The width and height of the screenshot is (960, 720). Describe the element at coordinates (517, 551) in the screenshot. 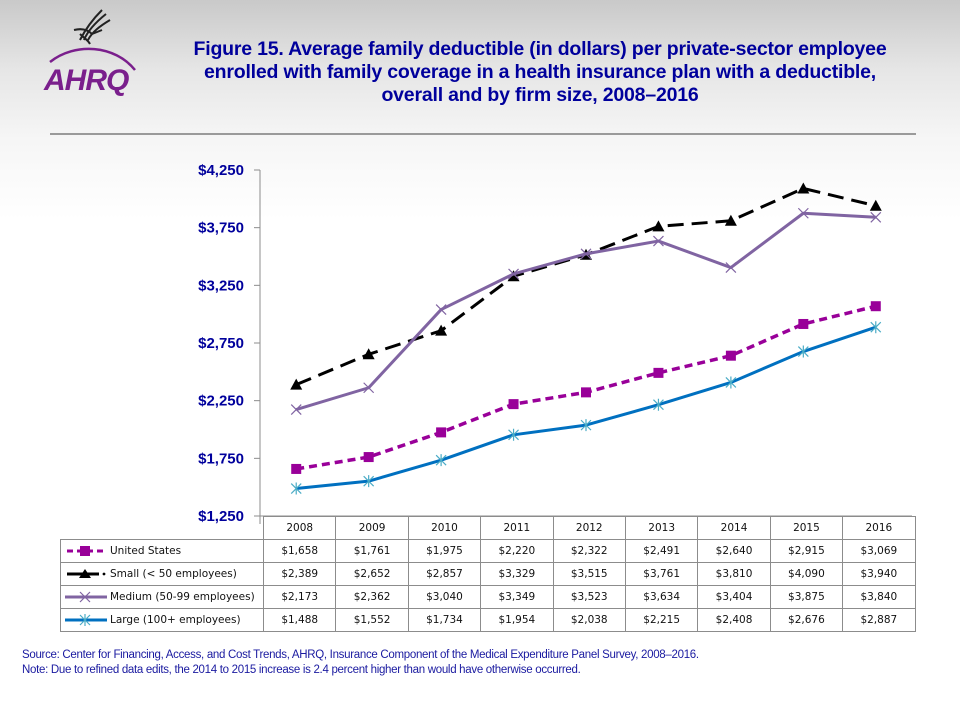

I see `table-cell: $2,220` at that location.